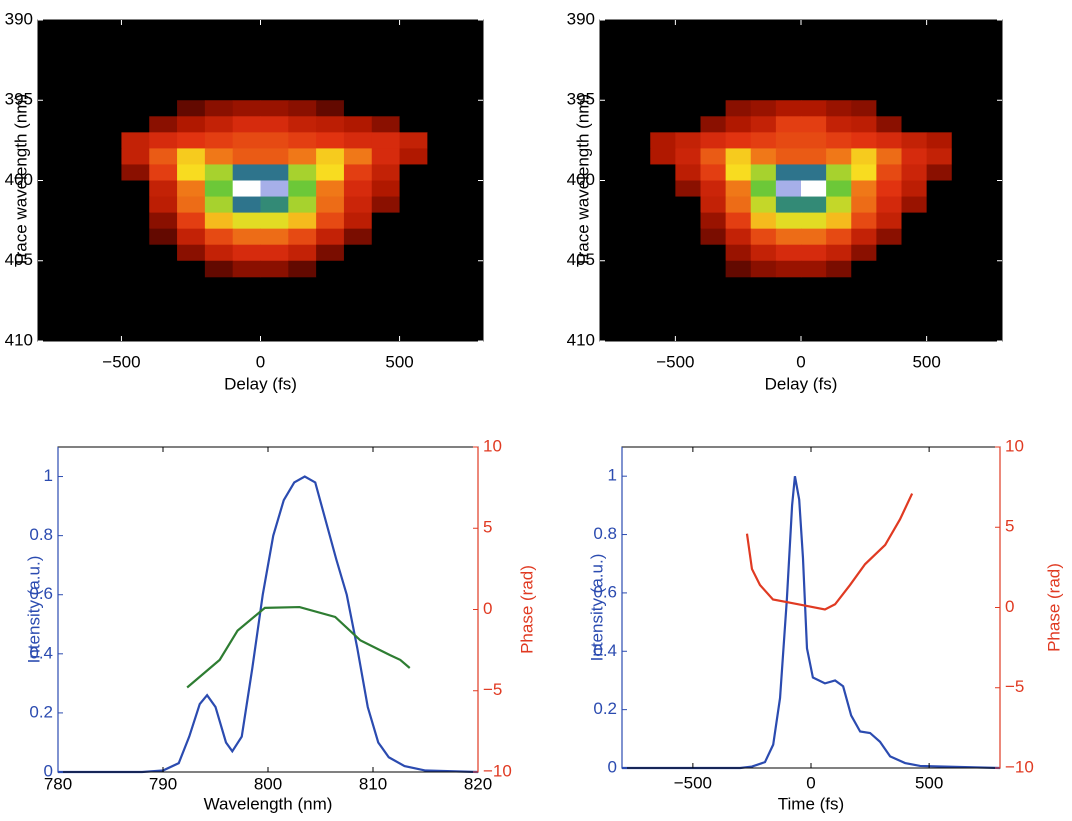 The height and width of the screenshot is (821, 1072). I want to click on y-tick-label: 390, so click(19, 18).